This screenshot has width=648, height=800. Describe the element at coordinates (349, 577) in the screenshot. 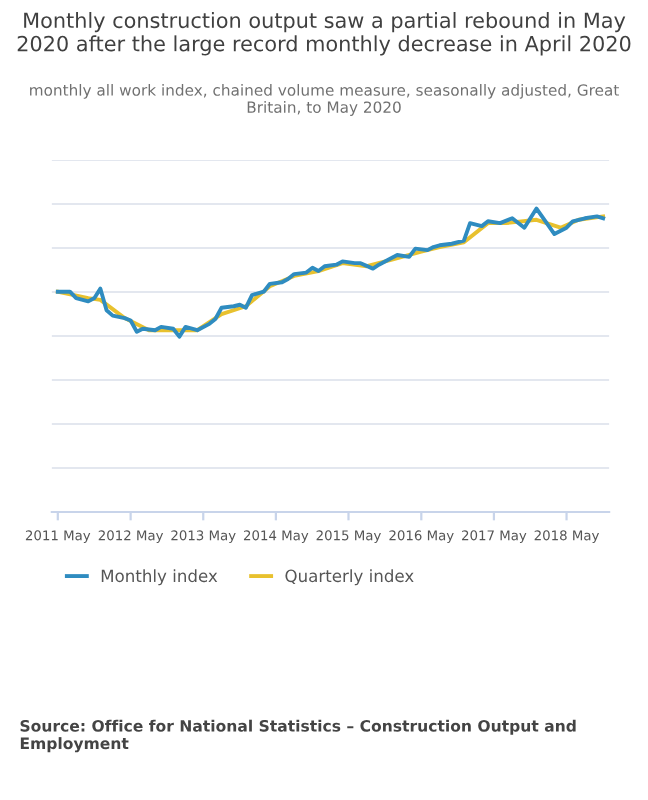

I see `legend-label: Quarterly index` at that location.